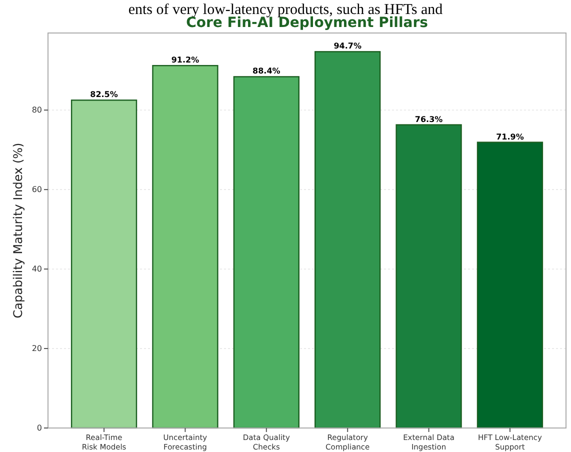 The width and height of the screenshot is (571, 452). Describe the element at coordinates (428, 119) in the screenshot. I see `data-label: 76.3%` at that location.